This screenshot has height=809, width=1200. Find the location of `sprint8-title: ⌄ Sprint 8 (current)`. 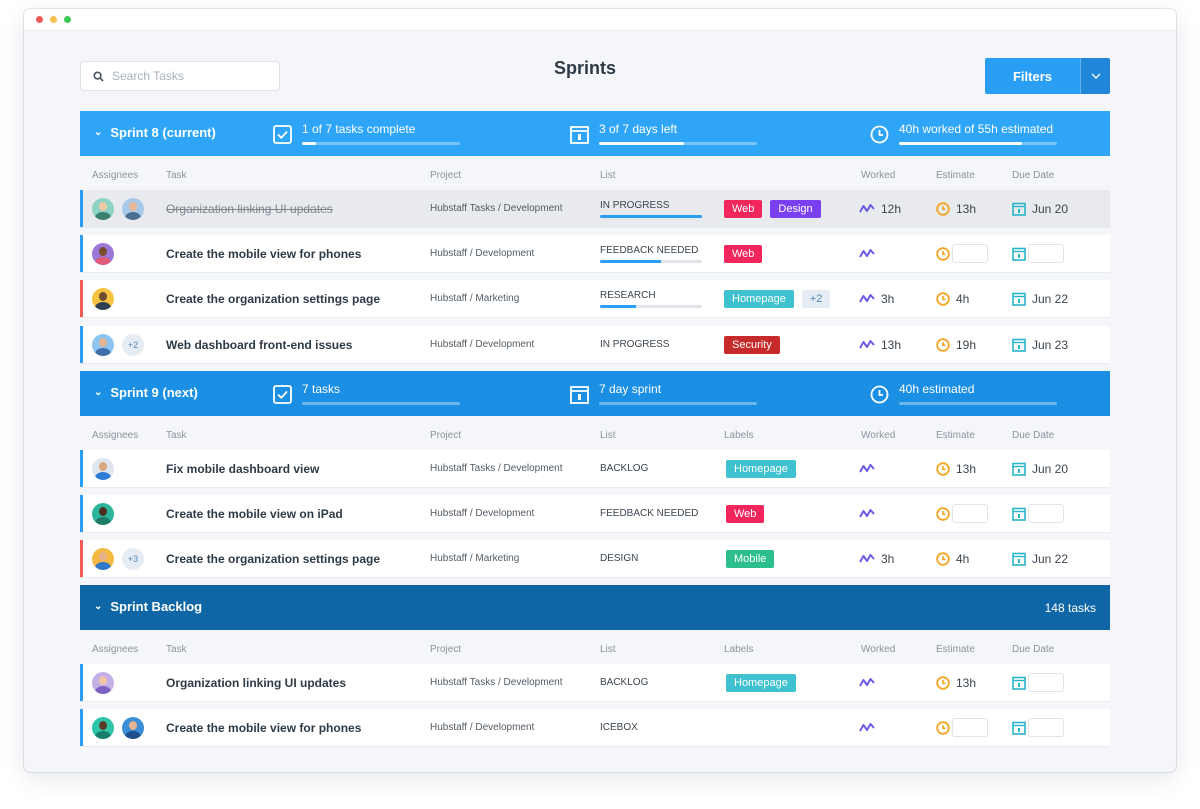

sprint8-title: ⌄ Sprint 8 (current) is located at coordinates (155, 132).